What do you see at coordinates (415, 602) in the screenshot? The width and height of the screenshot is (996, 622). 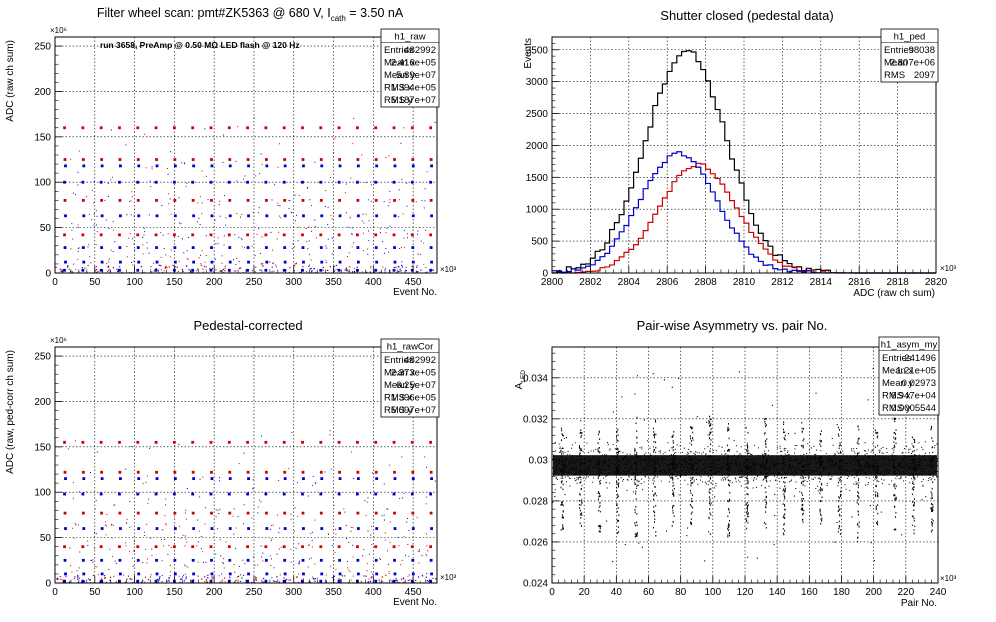 I see `x-axis-label: Event No.` at bounding box center [415, 602].